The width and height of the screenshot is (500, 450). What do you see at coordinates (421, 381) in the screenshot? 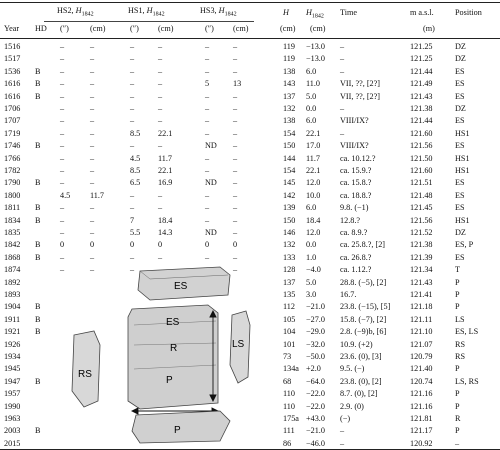
I see `table-cell-masl: 120.74` at bounding box center [421, 381].